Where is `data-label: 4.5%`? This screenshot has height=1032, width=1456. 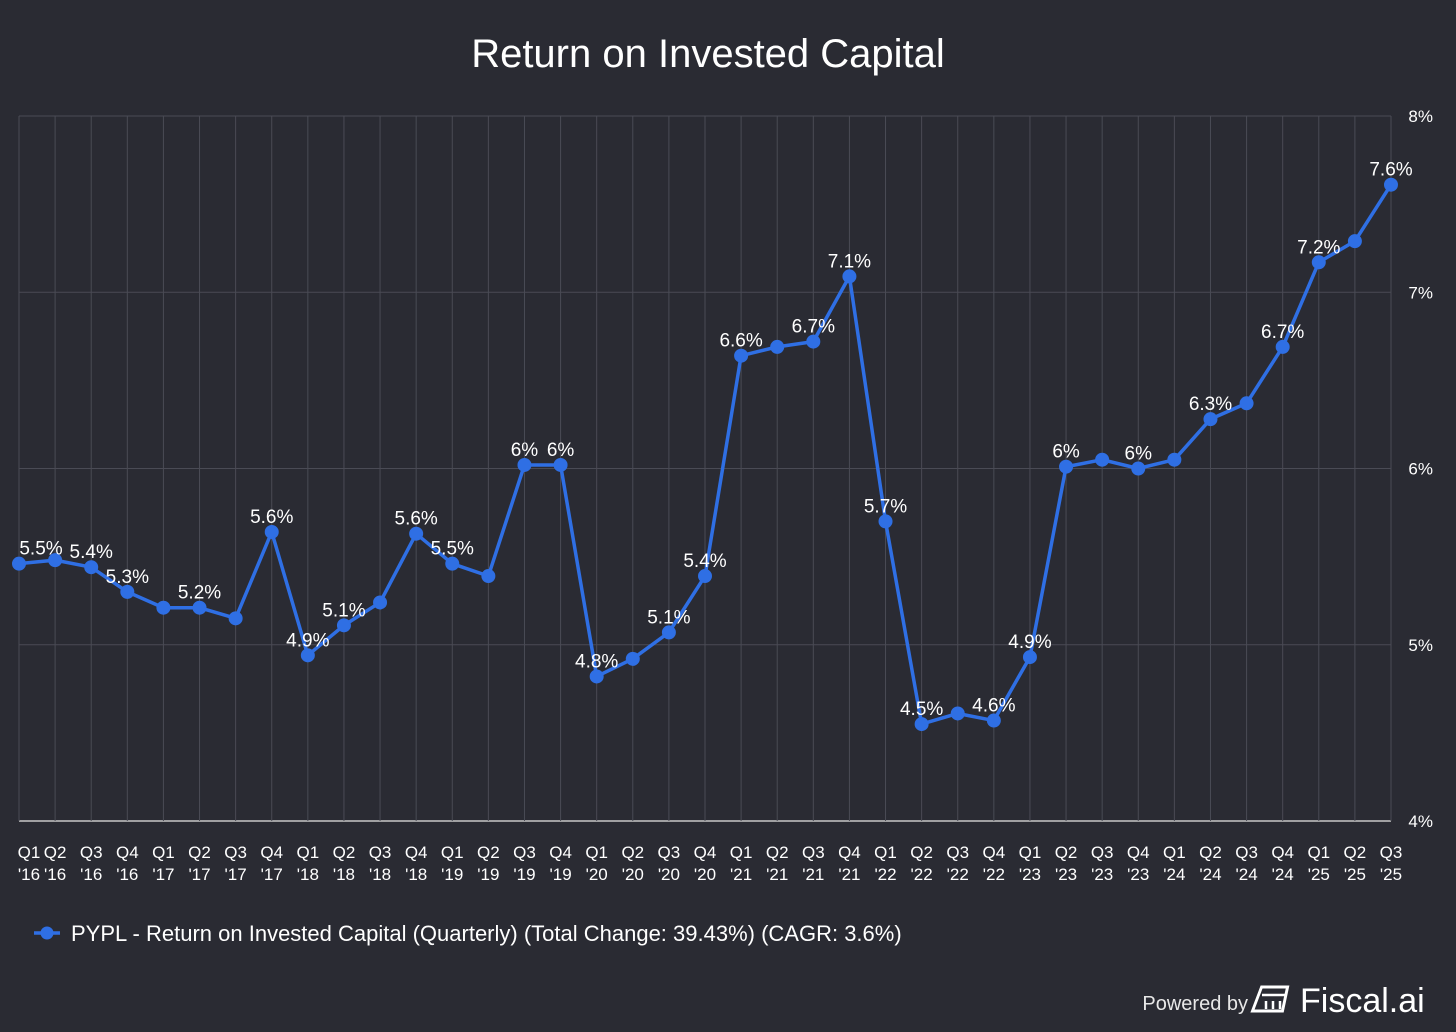 data-label: 4.5% is located at coordinates (921, 709).